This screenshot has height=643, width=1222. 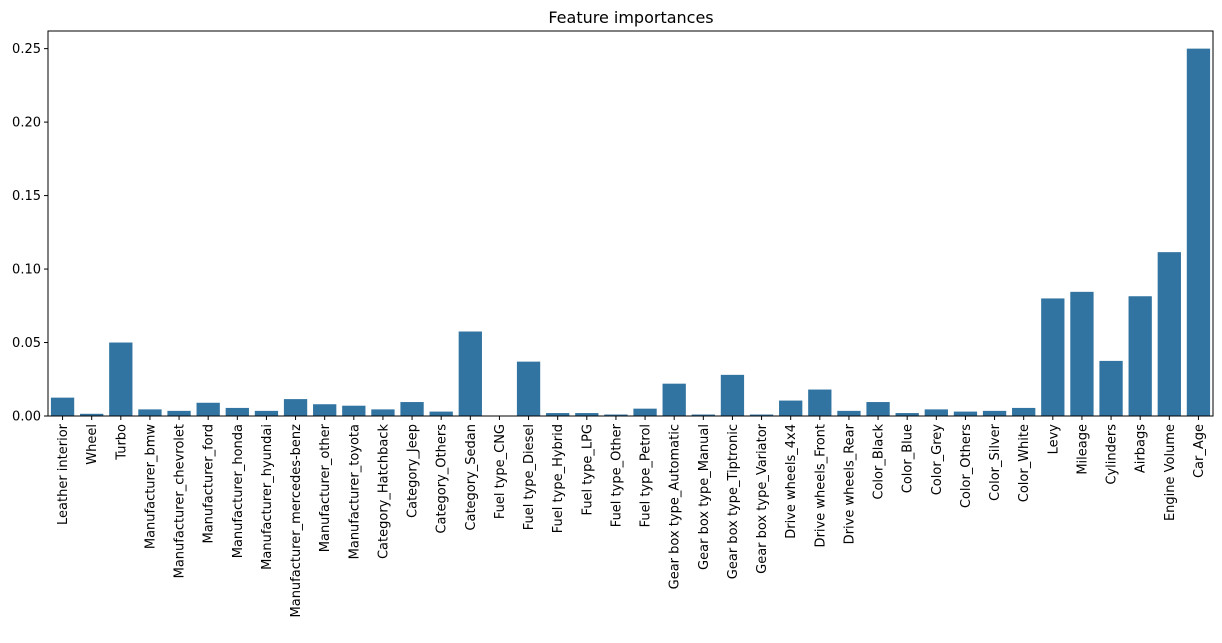 I want to click on x-tick-label: Color_Silver, so click(x=995, y=462).